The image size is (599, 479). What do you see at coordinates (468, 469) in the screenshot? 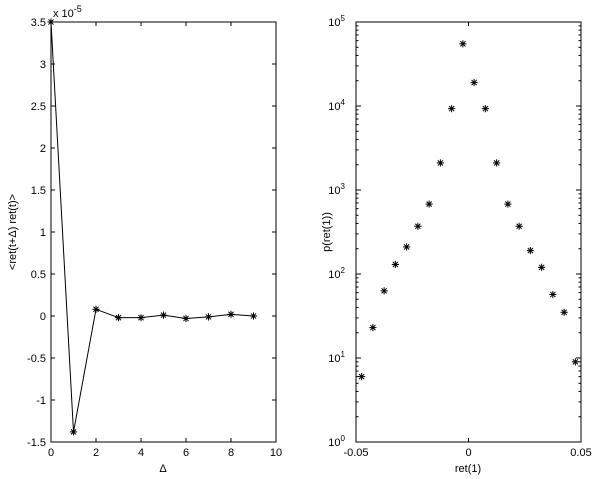
I see `distribution-x-label: ret(1)` at bounding box center [468, 469].